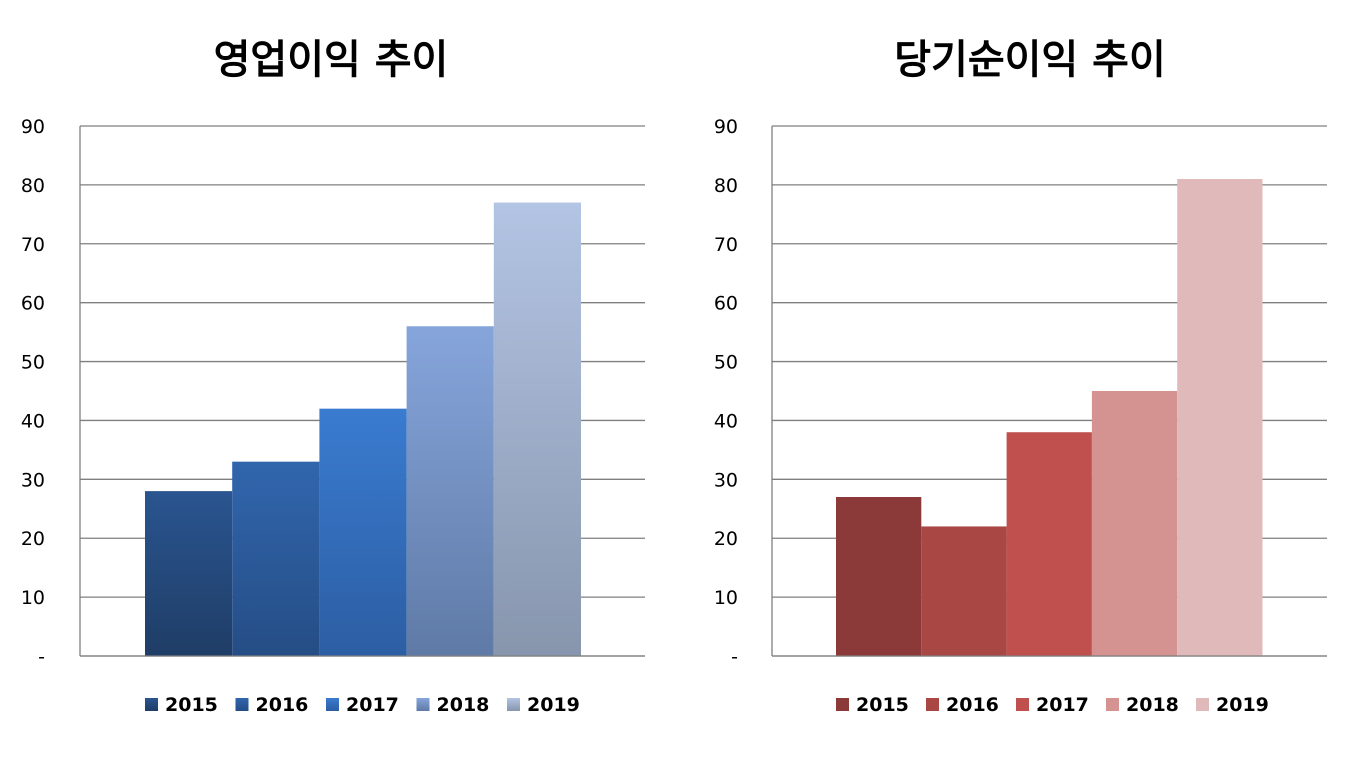 The height and width of the screenshot is (760, 1364). What do you see at coordinates (1030, 60) in the screenshot?
I see `chart-title: 당기순이익 추이` at bounding box center [1030, 60].